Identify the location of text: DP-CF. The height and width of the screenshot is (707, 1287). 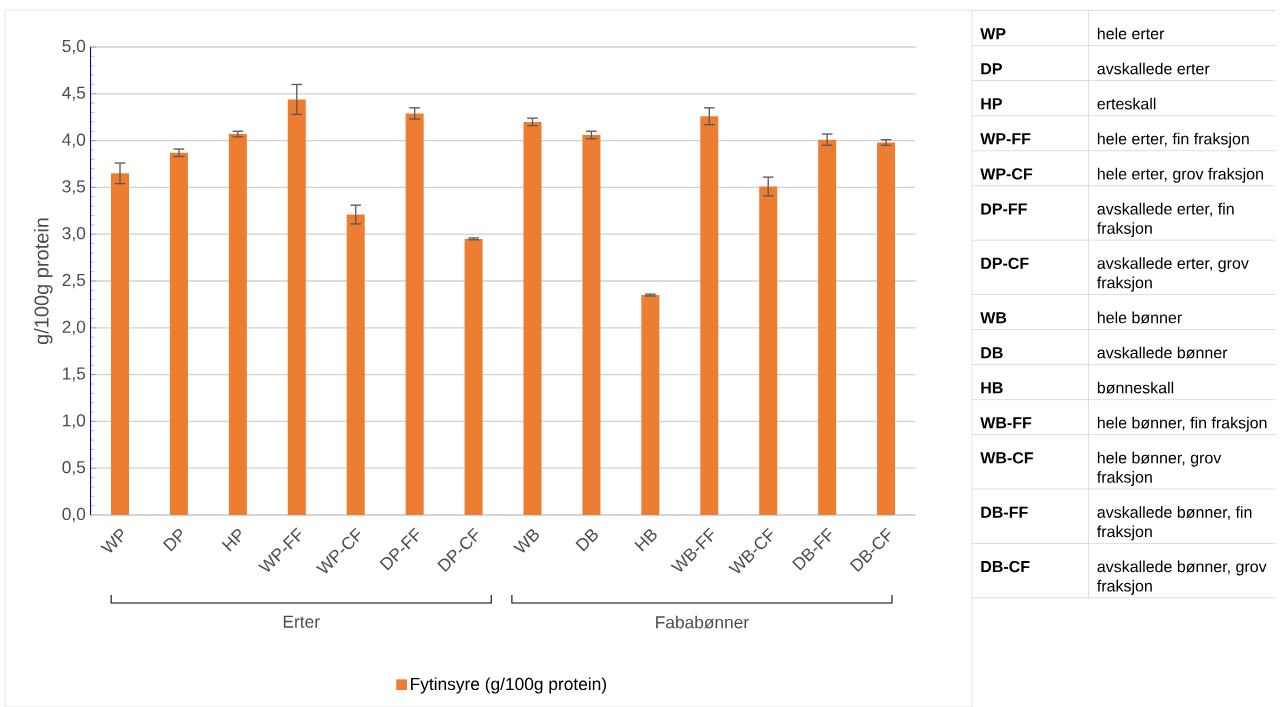
(1005, 263).